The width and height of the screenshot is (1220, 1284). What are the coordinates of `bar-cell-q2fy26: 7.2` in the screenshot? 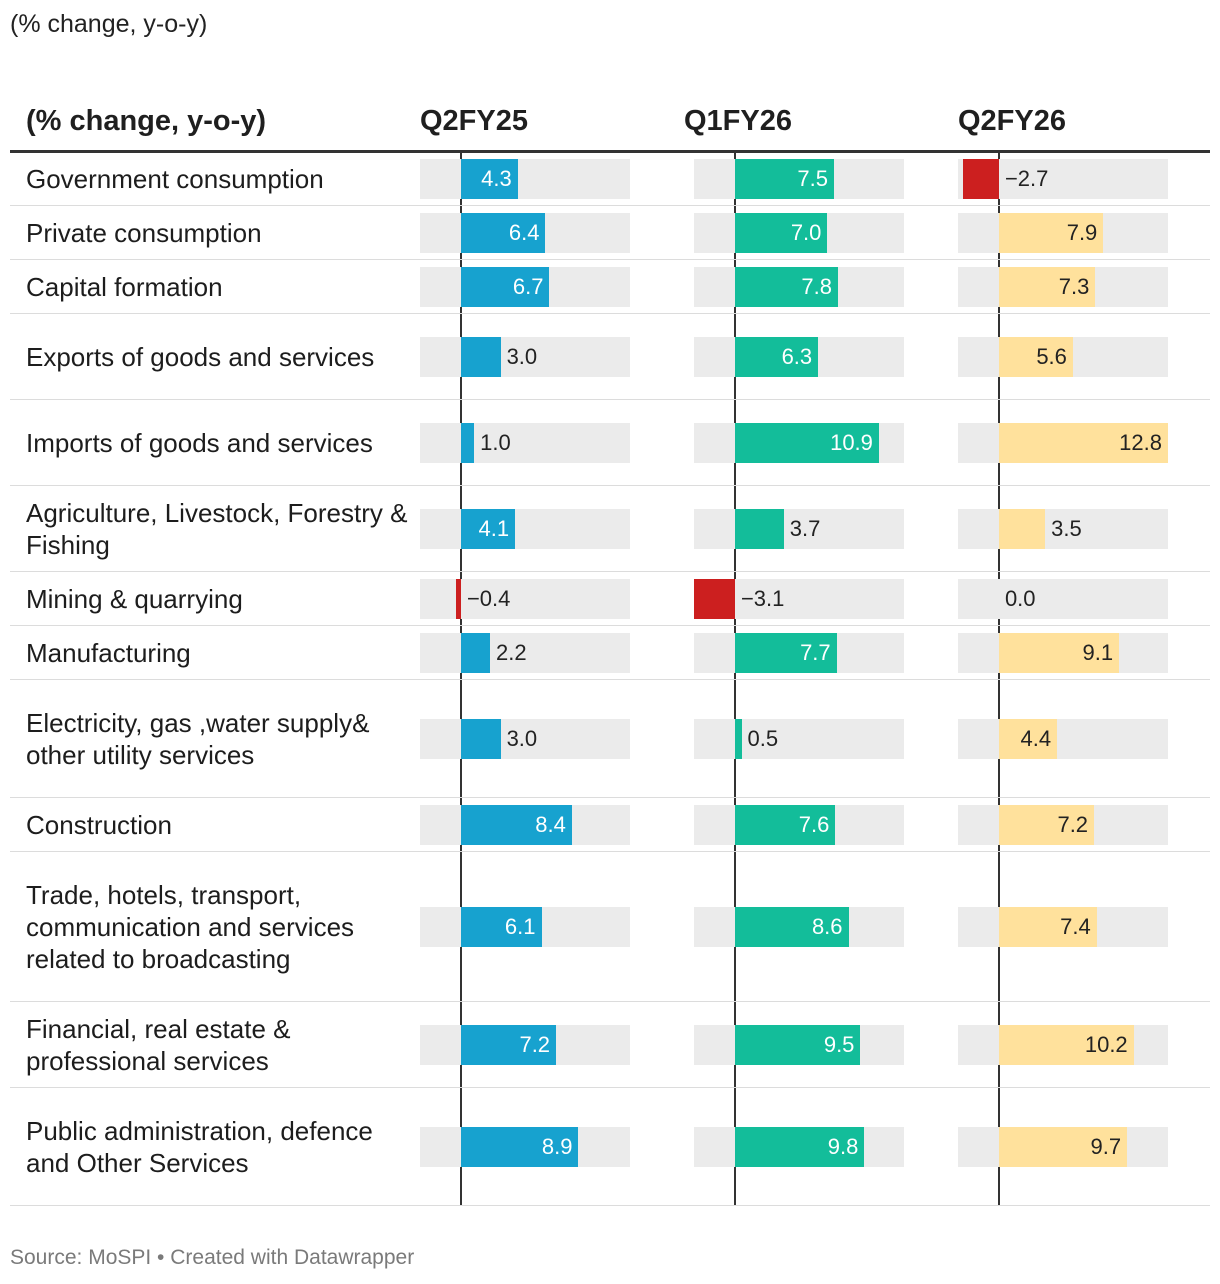 It's located at (1084, 824).